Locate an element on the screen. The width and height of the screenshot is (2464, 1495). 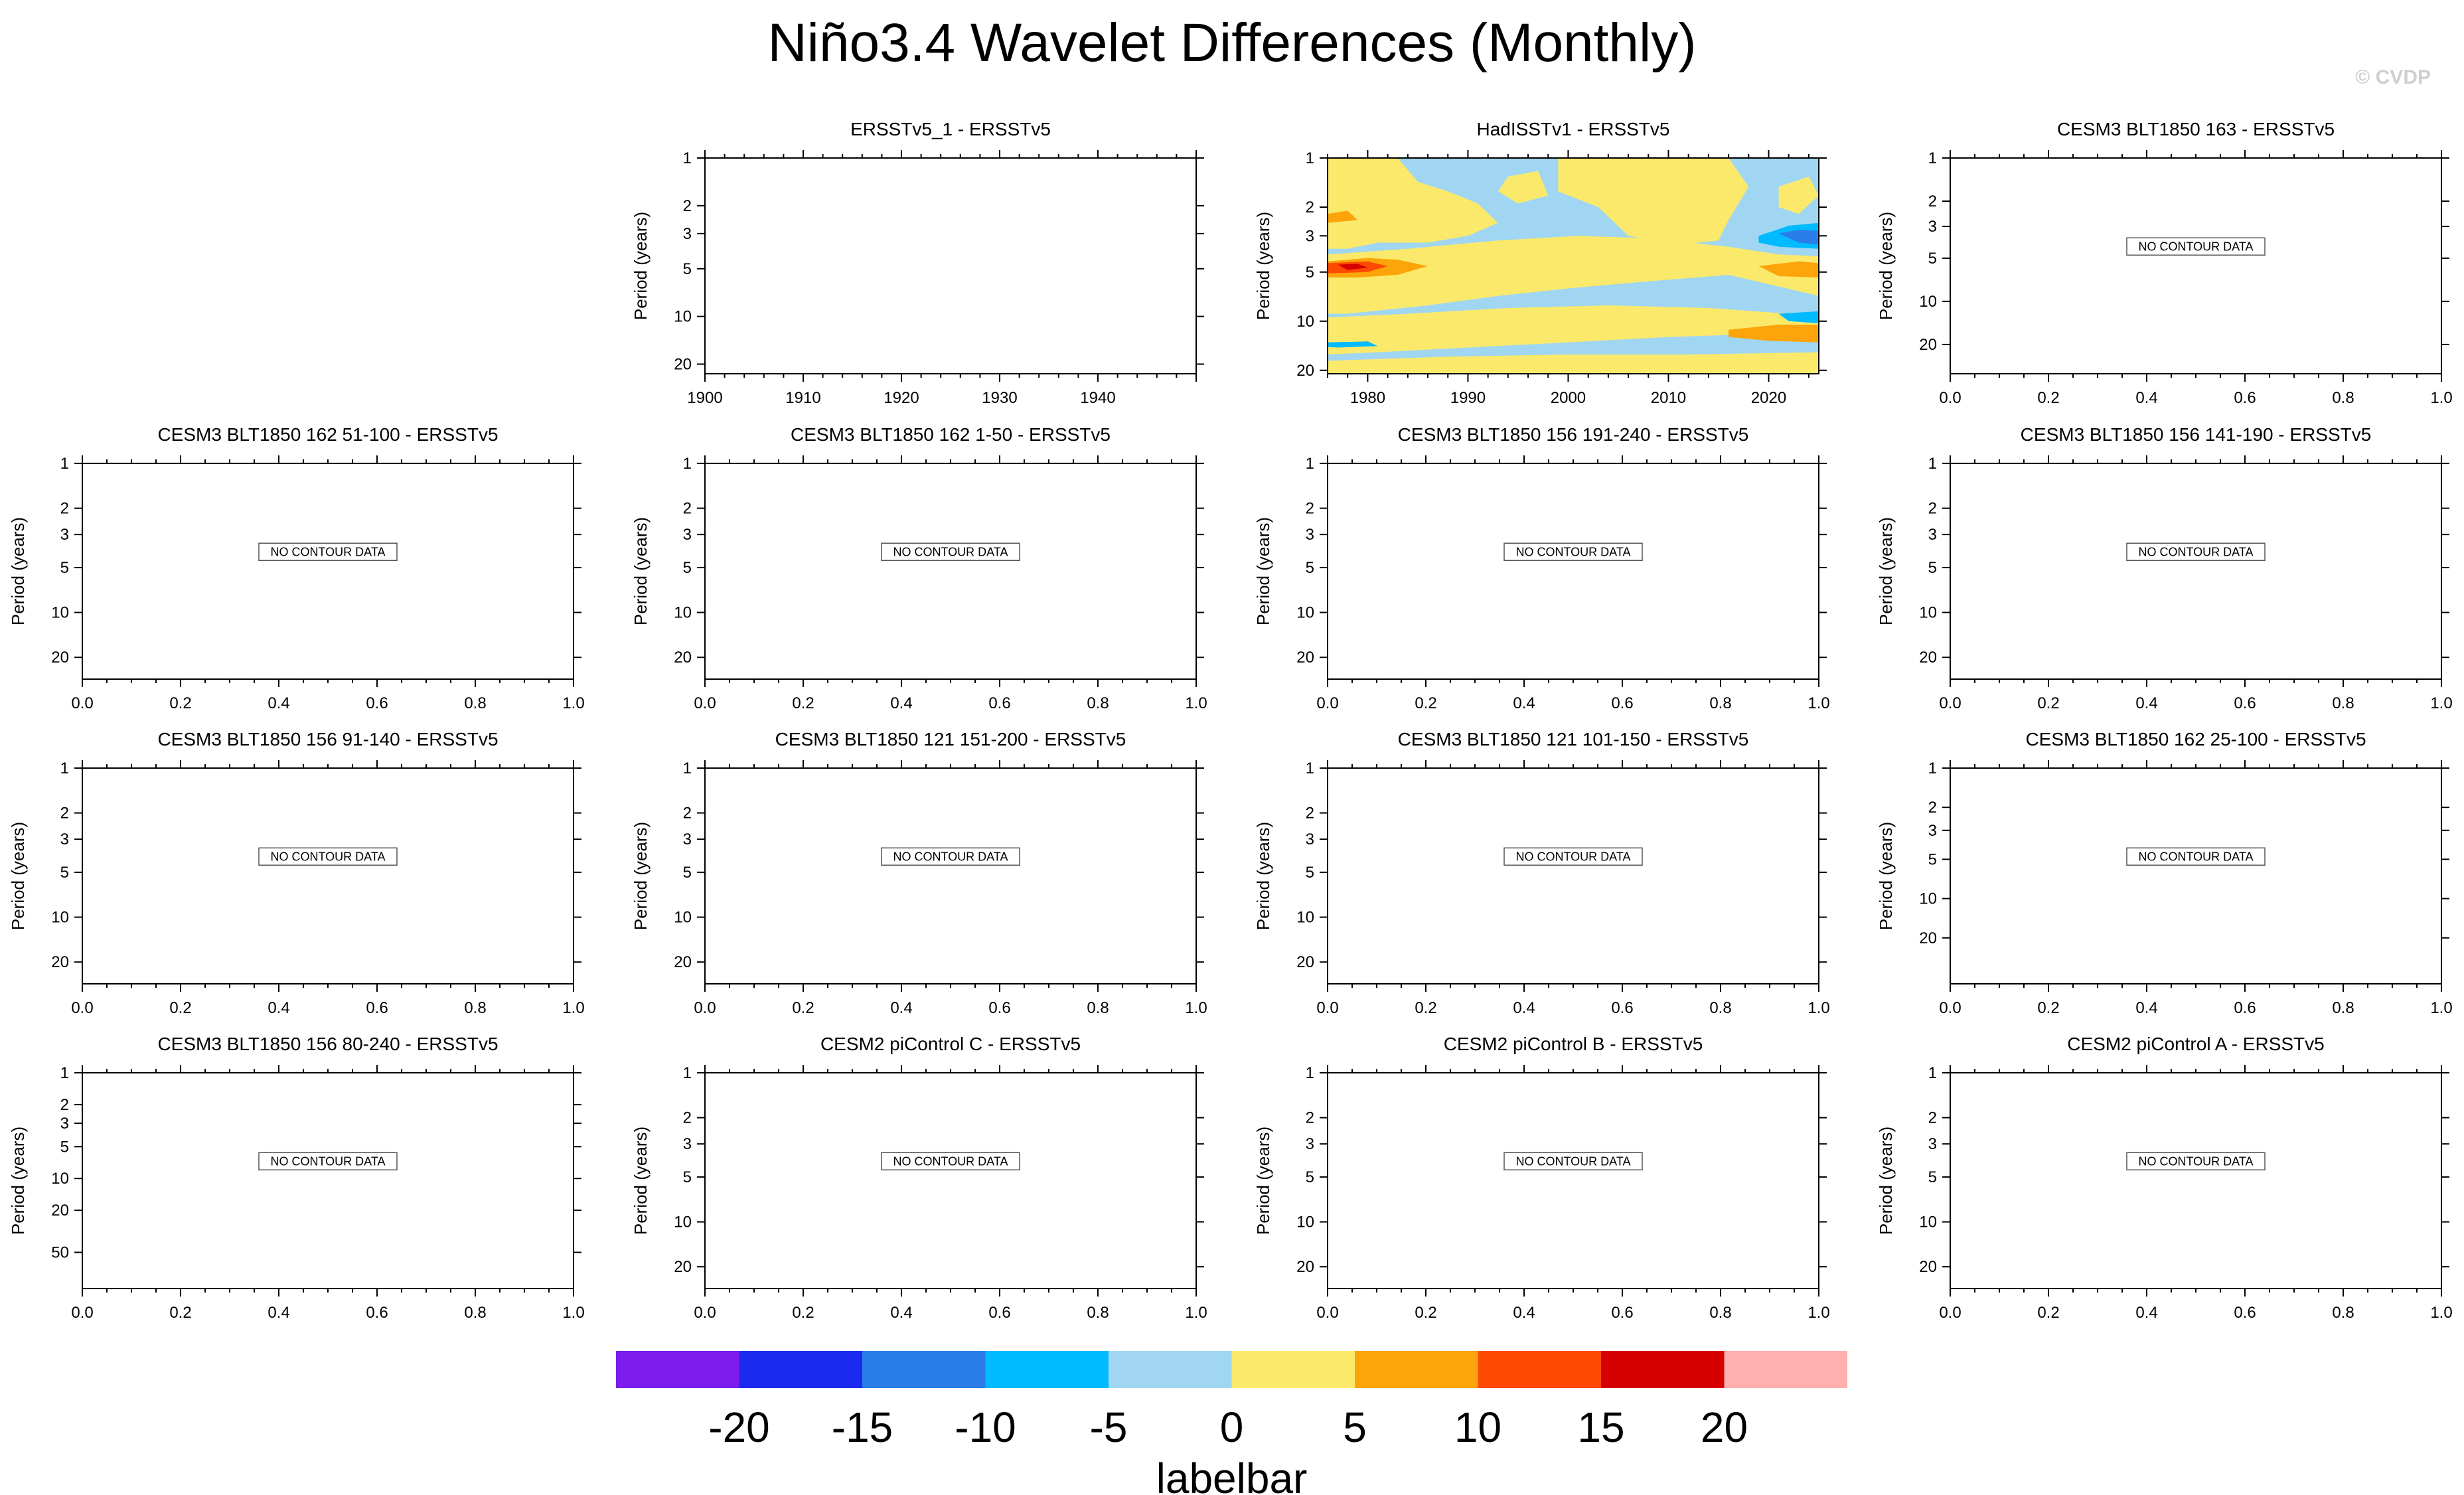
x-tick-label: 1990 is located at coordinates (1468, 398).